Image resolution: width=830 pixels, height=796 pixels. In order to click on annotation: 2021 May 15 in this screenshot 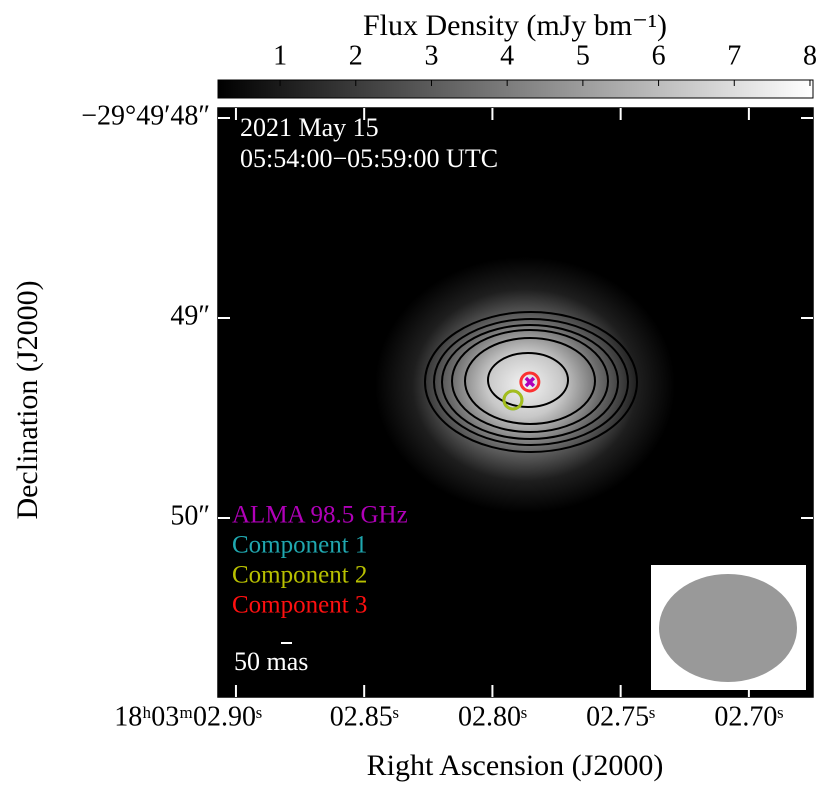, I will do `click(309, 127)`.